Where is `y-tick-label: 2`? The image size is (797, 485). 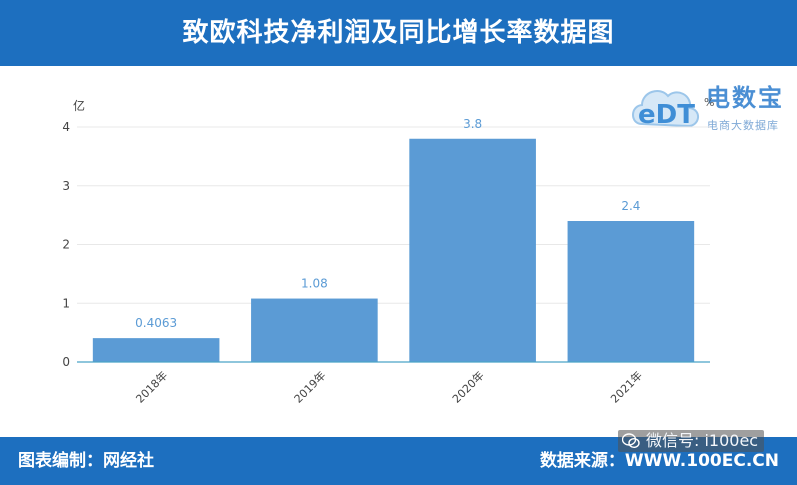
y-tick-label: 2 is located at coordinates (66, 245).